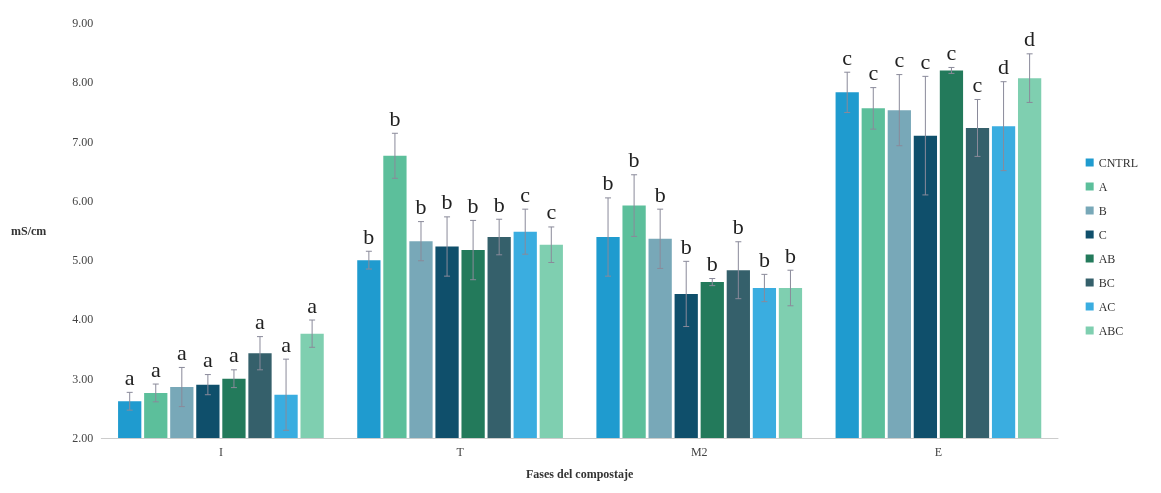 This screenshot has height=493, width=1161. Describe the element at coordinates (83, 23) in the screenshot. I see `y-tick-label: 9.00` at that location.